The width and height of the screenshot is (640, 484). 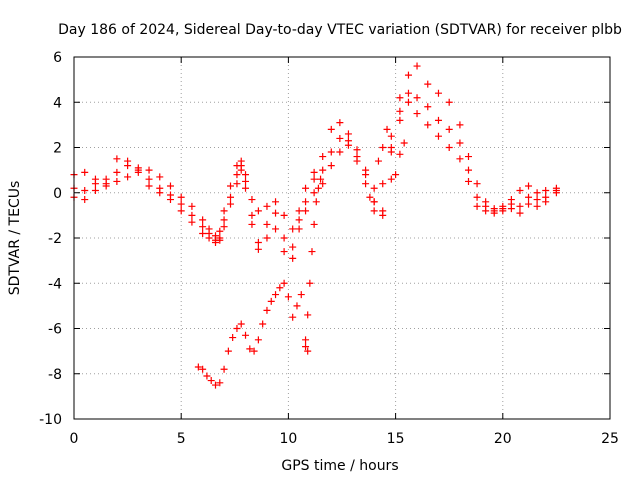 What do you see at coordinates (57, 103) in the screenshot?
I see `y-tick-label: 4` at bounding box center [57, 103].